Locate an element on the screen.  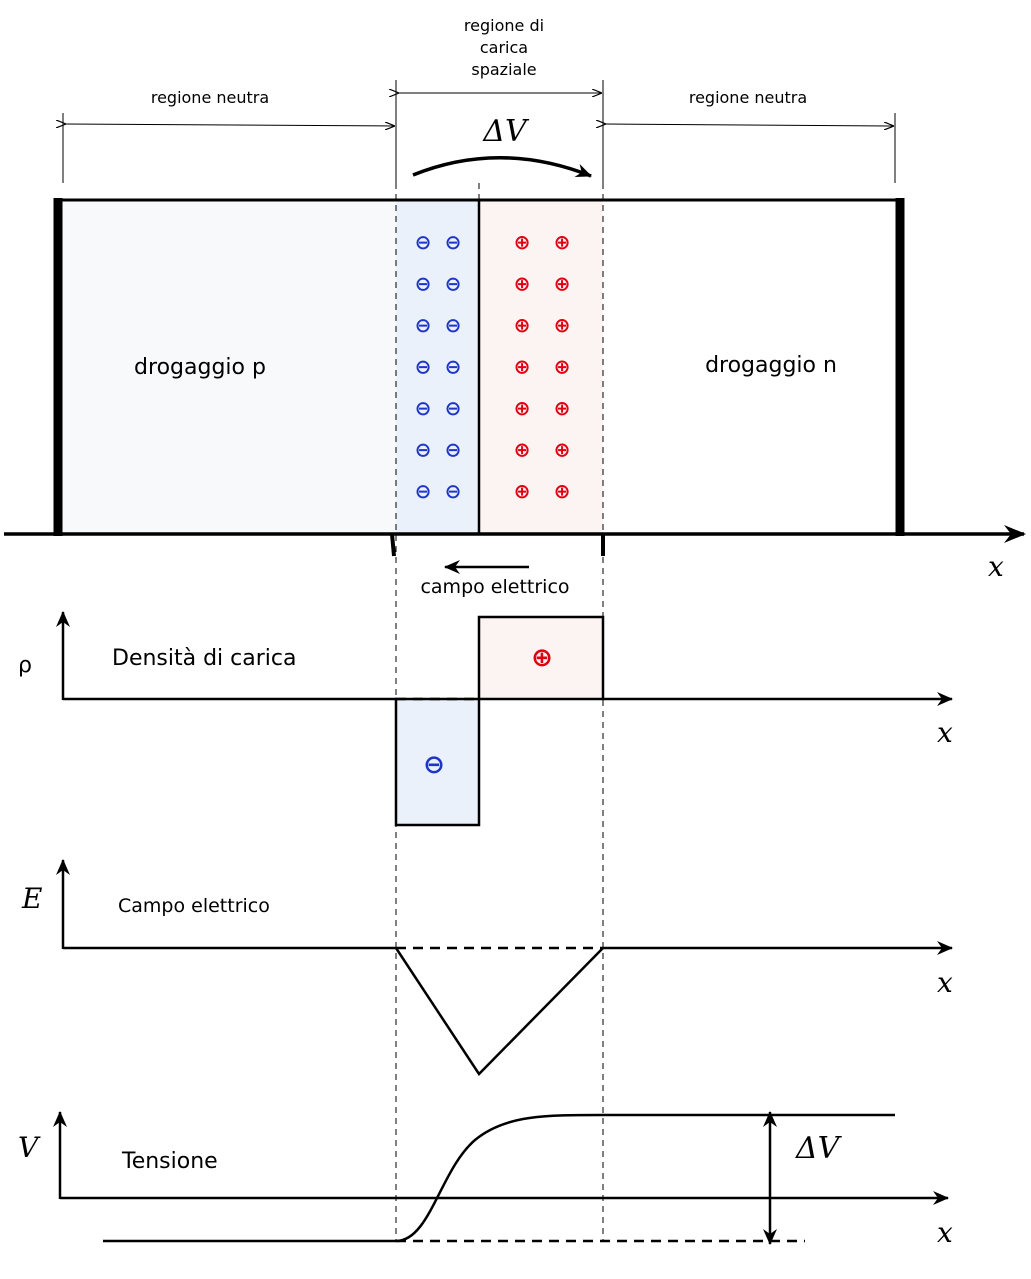
depletion-left-foot is located at coordinates (393, 545).